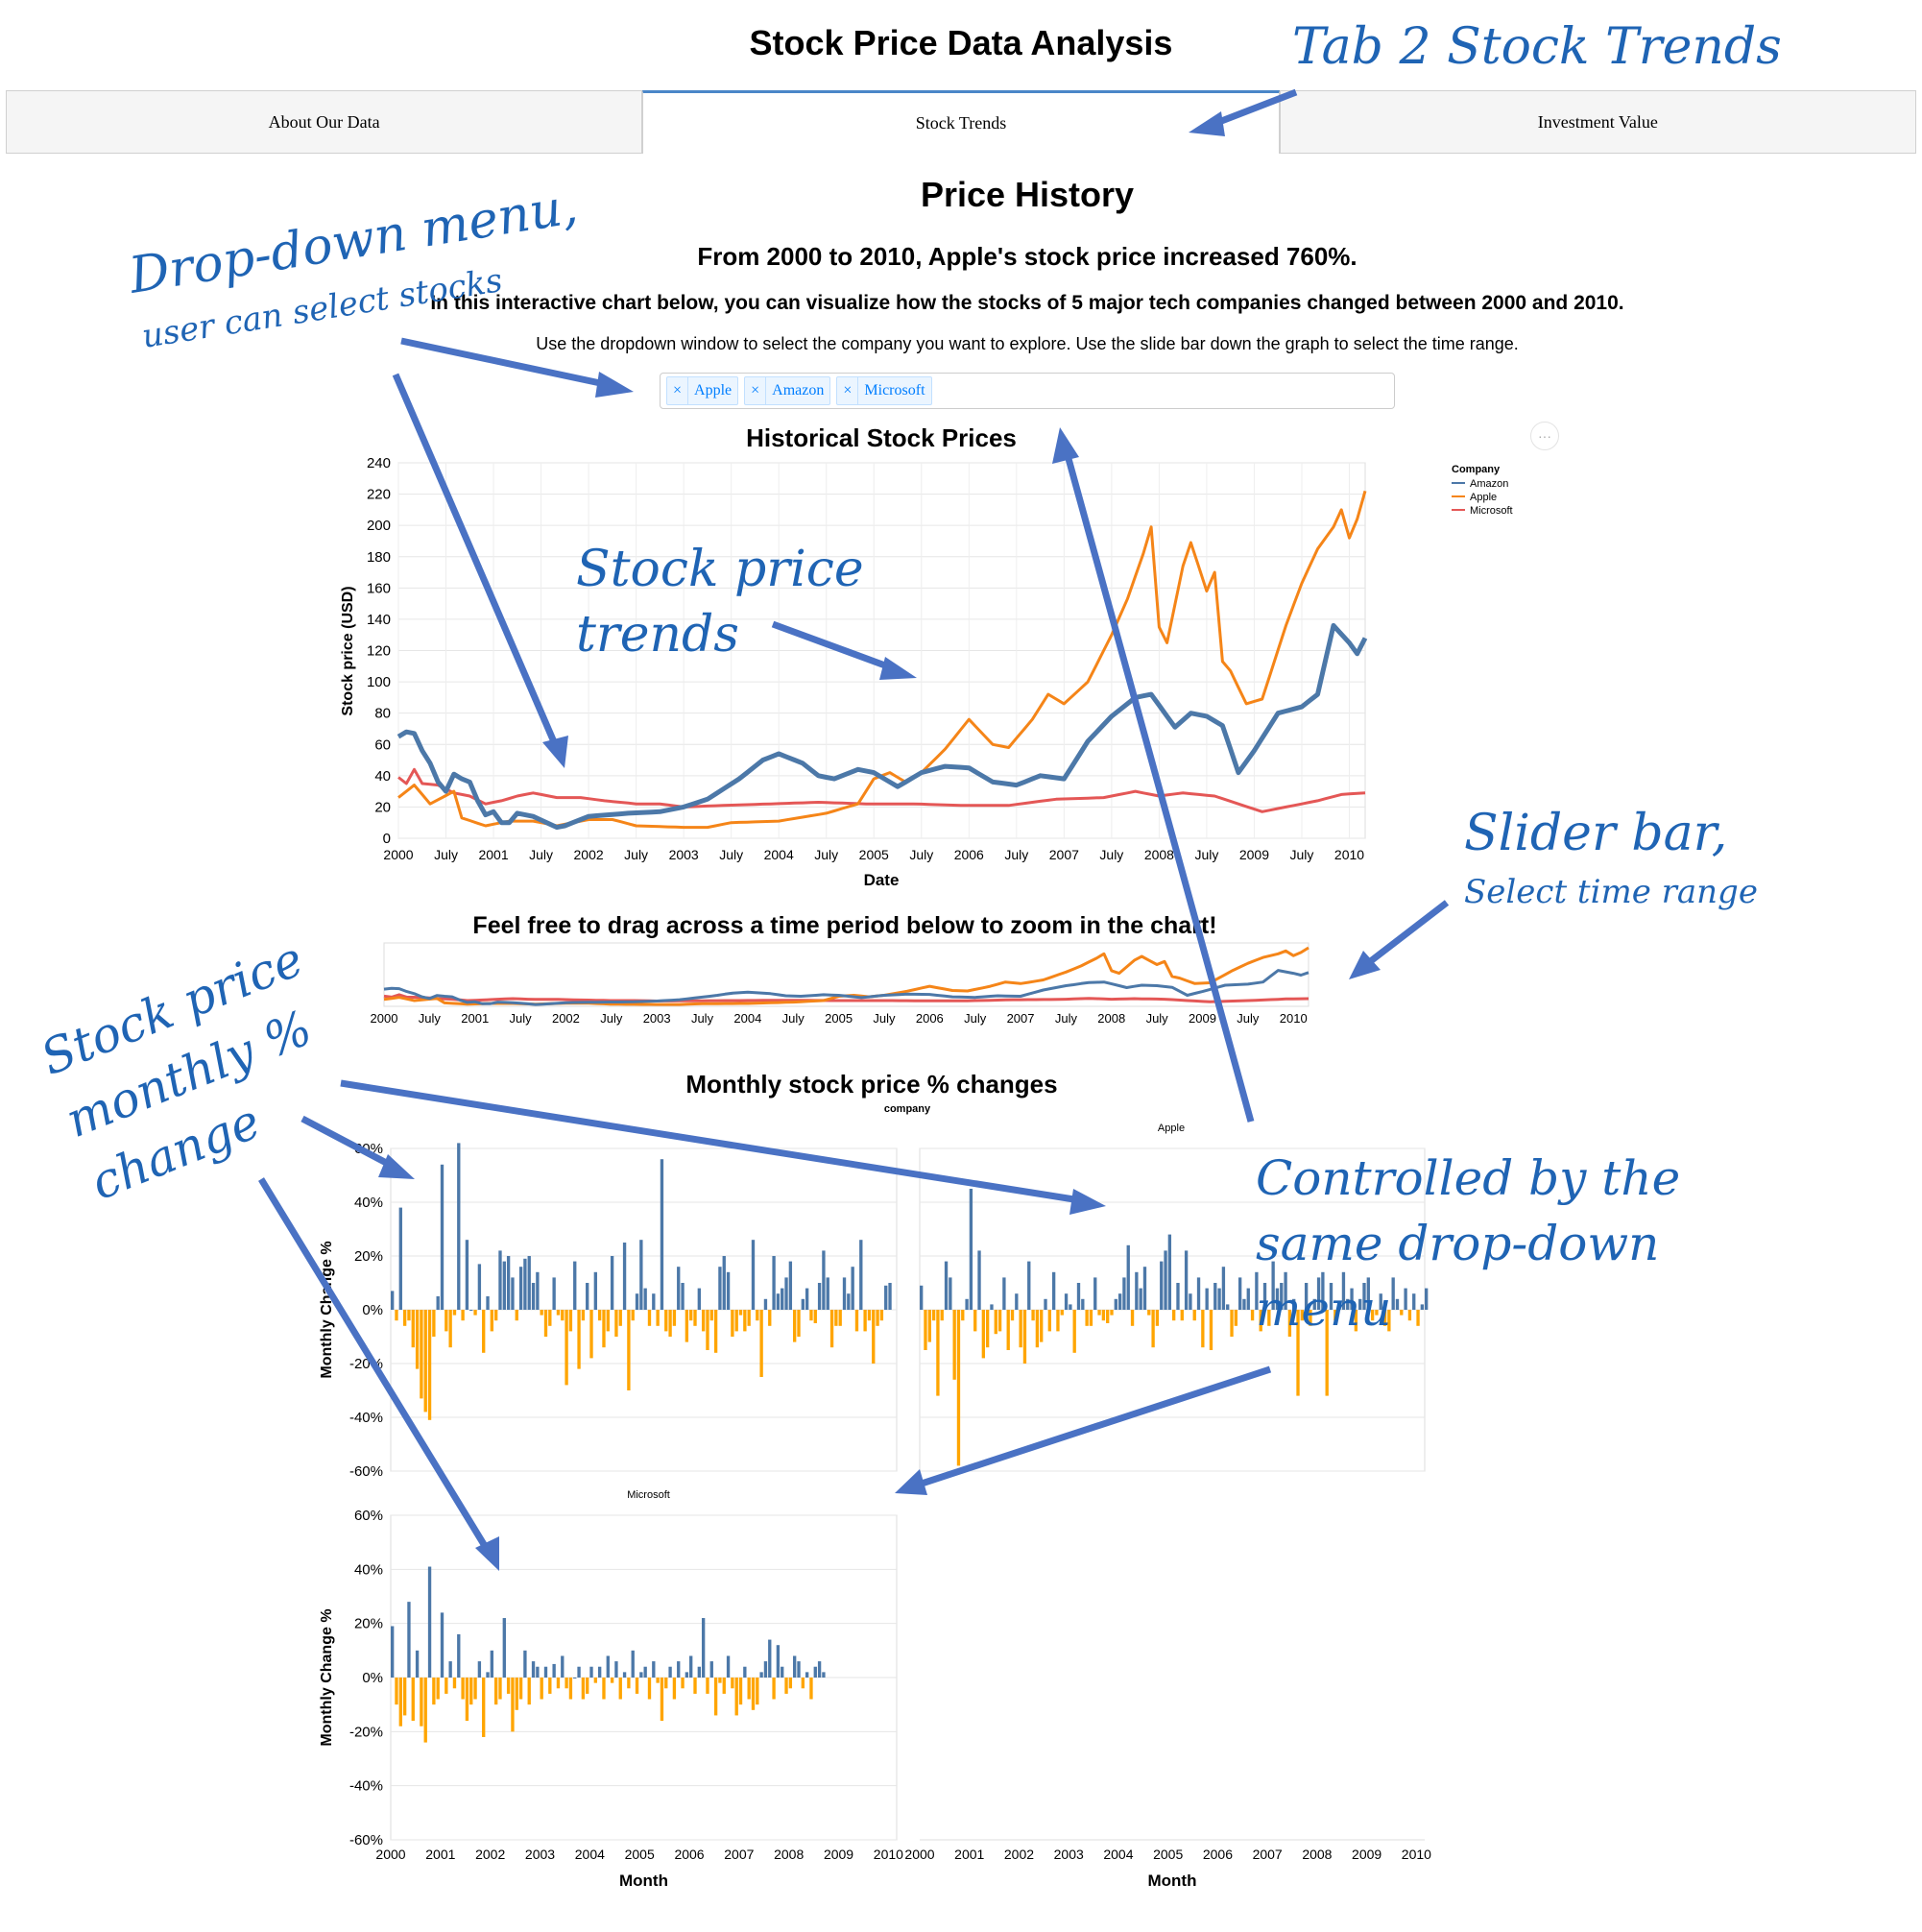 This screenshot has height=1932, width=1922. Describe the element at coordinates (1484, 497) in the screenshot. I see `legend-entry: Apple` at that location.